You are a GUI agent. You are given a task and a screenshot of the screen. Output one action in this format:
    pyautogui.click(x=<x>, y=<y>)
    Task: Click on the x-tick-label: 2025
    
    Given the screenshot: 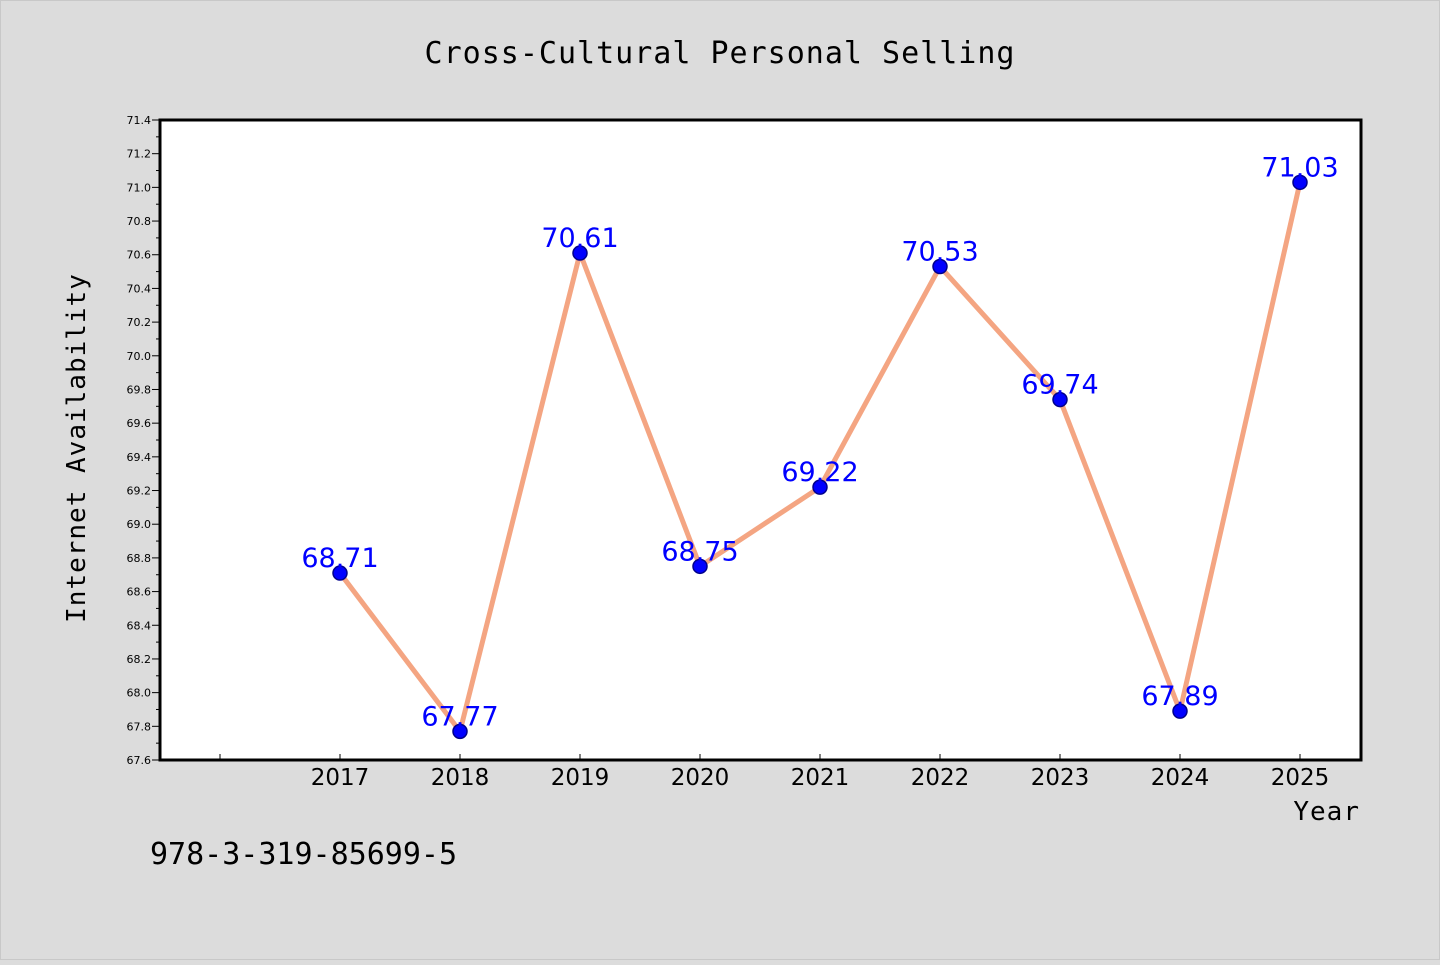 What is the action you would take?
    pyautogui.click(x=1300, y=778)
    